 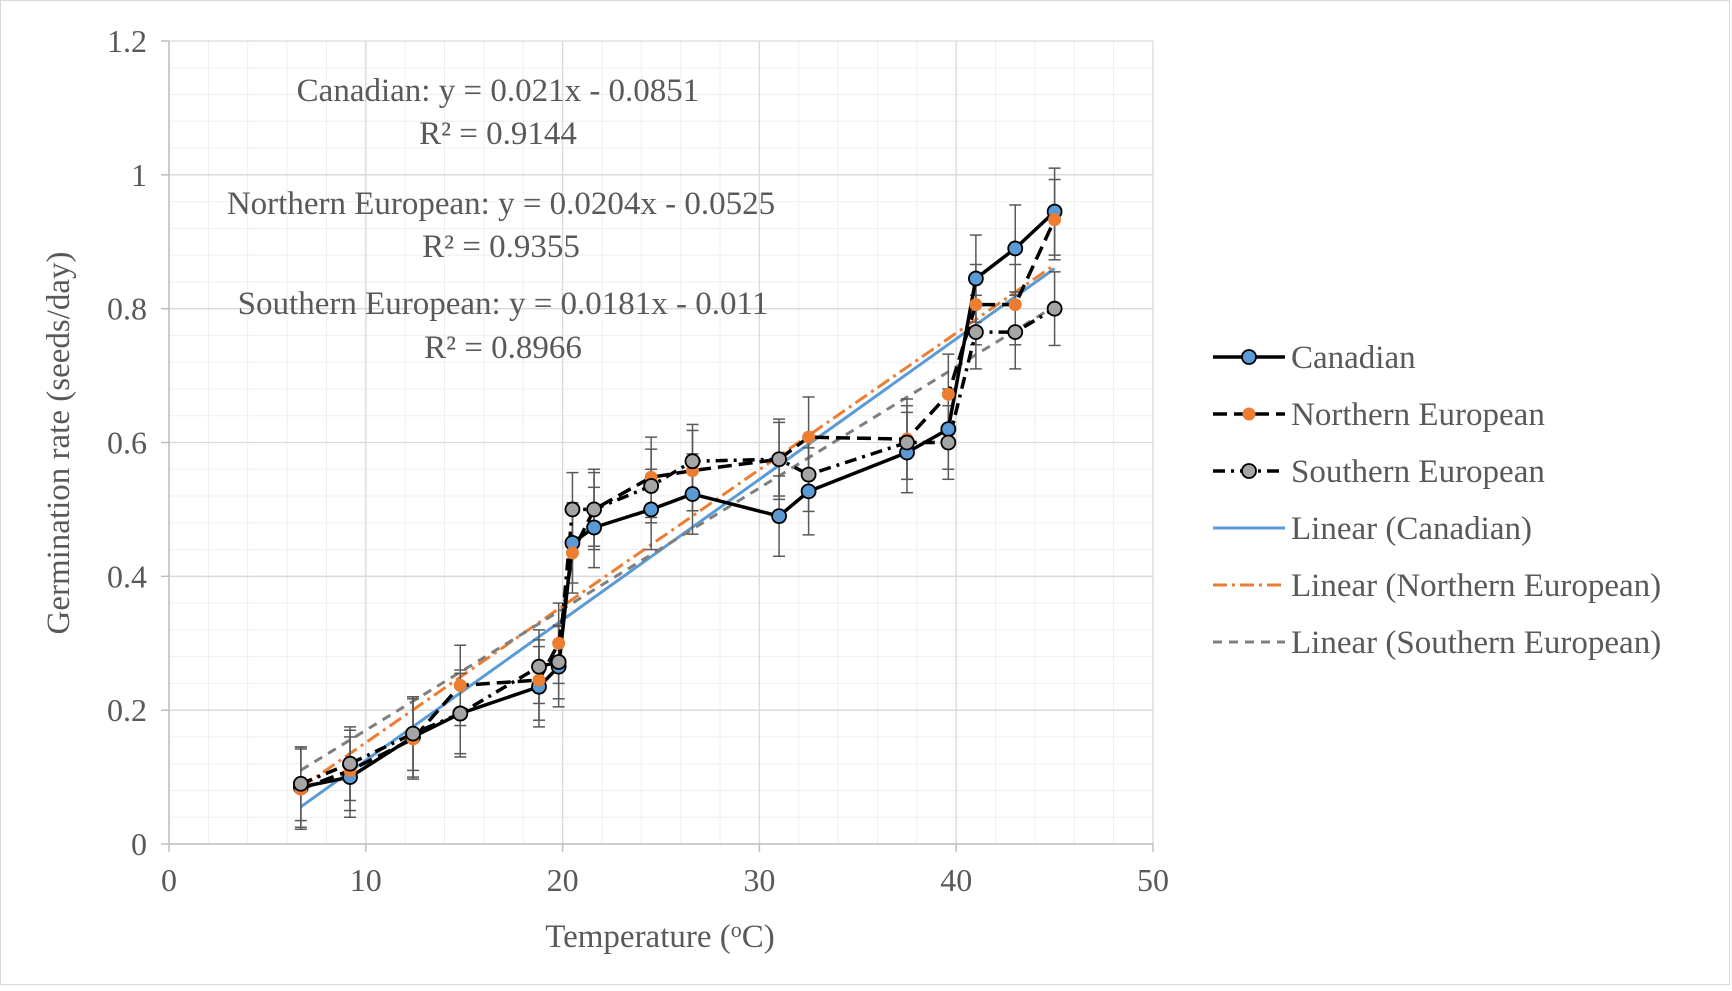 I want to click on y-tick-label: 0.4, so click(x=127, y=576).